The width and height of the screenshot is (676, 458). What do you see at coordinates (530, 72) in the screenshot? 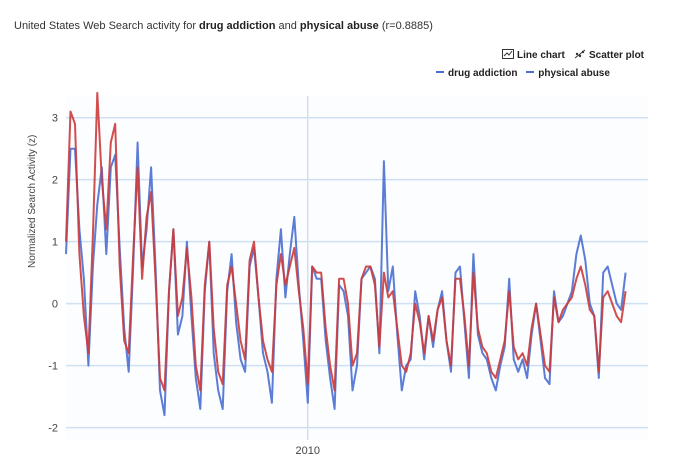
I see `legend-swatch-physical-abuse` at bounding box center [530, 72].